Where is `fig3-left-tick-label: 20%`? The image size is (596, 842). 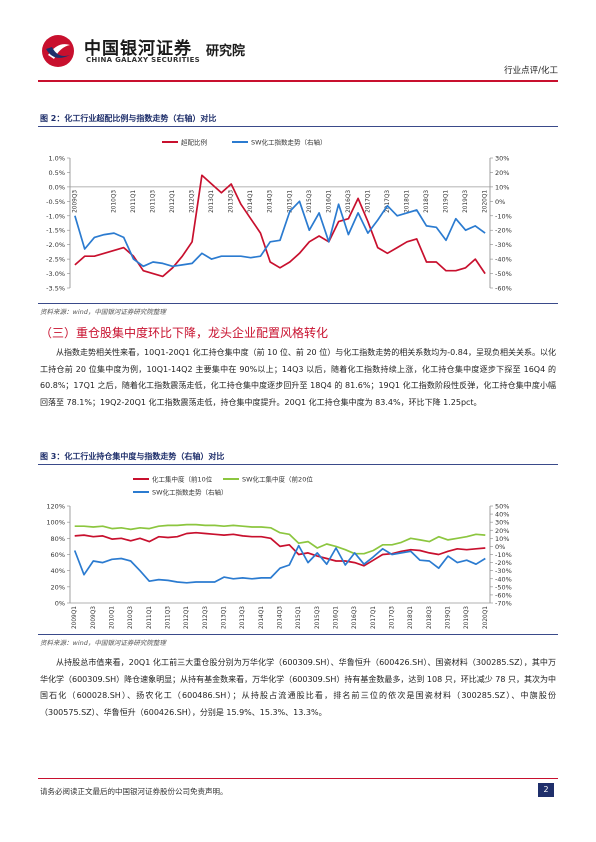
fig3-left-tick-label: 20% is located at coordinates (58, 587).